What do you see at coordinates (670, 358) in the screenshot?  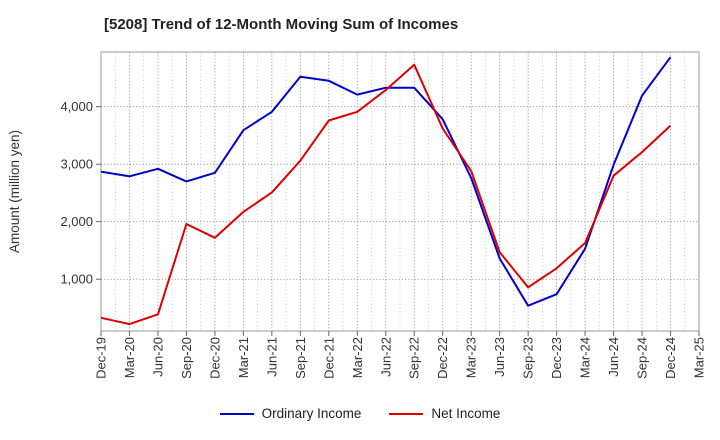 I see `x-tick-label: Dec-24` at bounding box center [670, 358].